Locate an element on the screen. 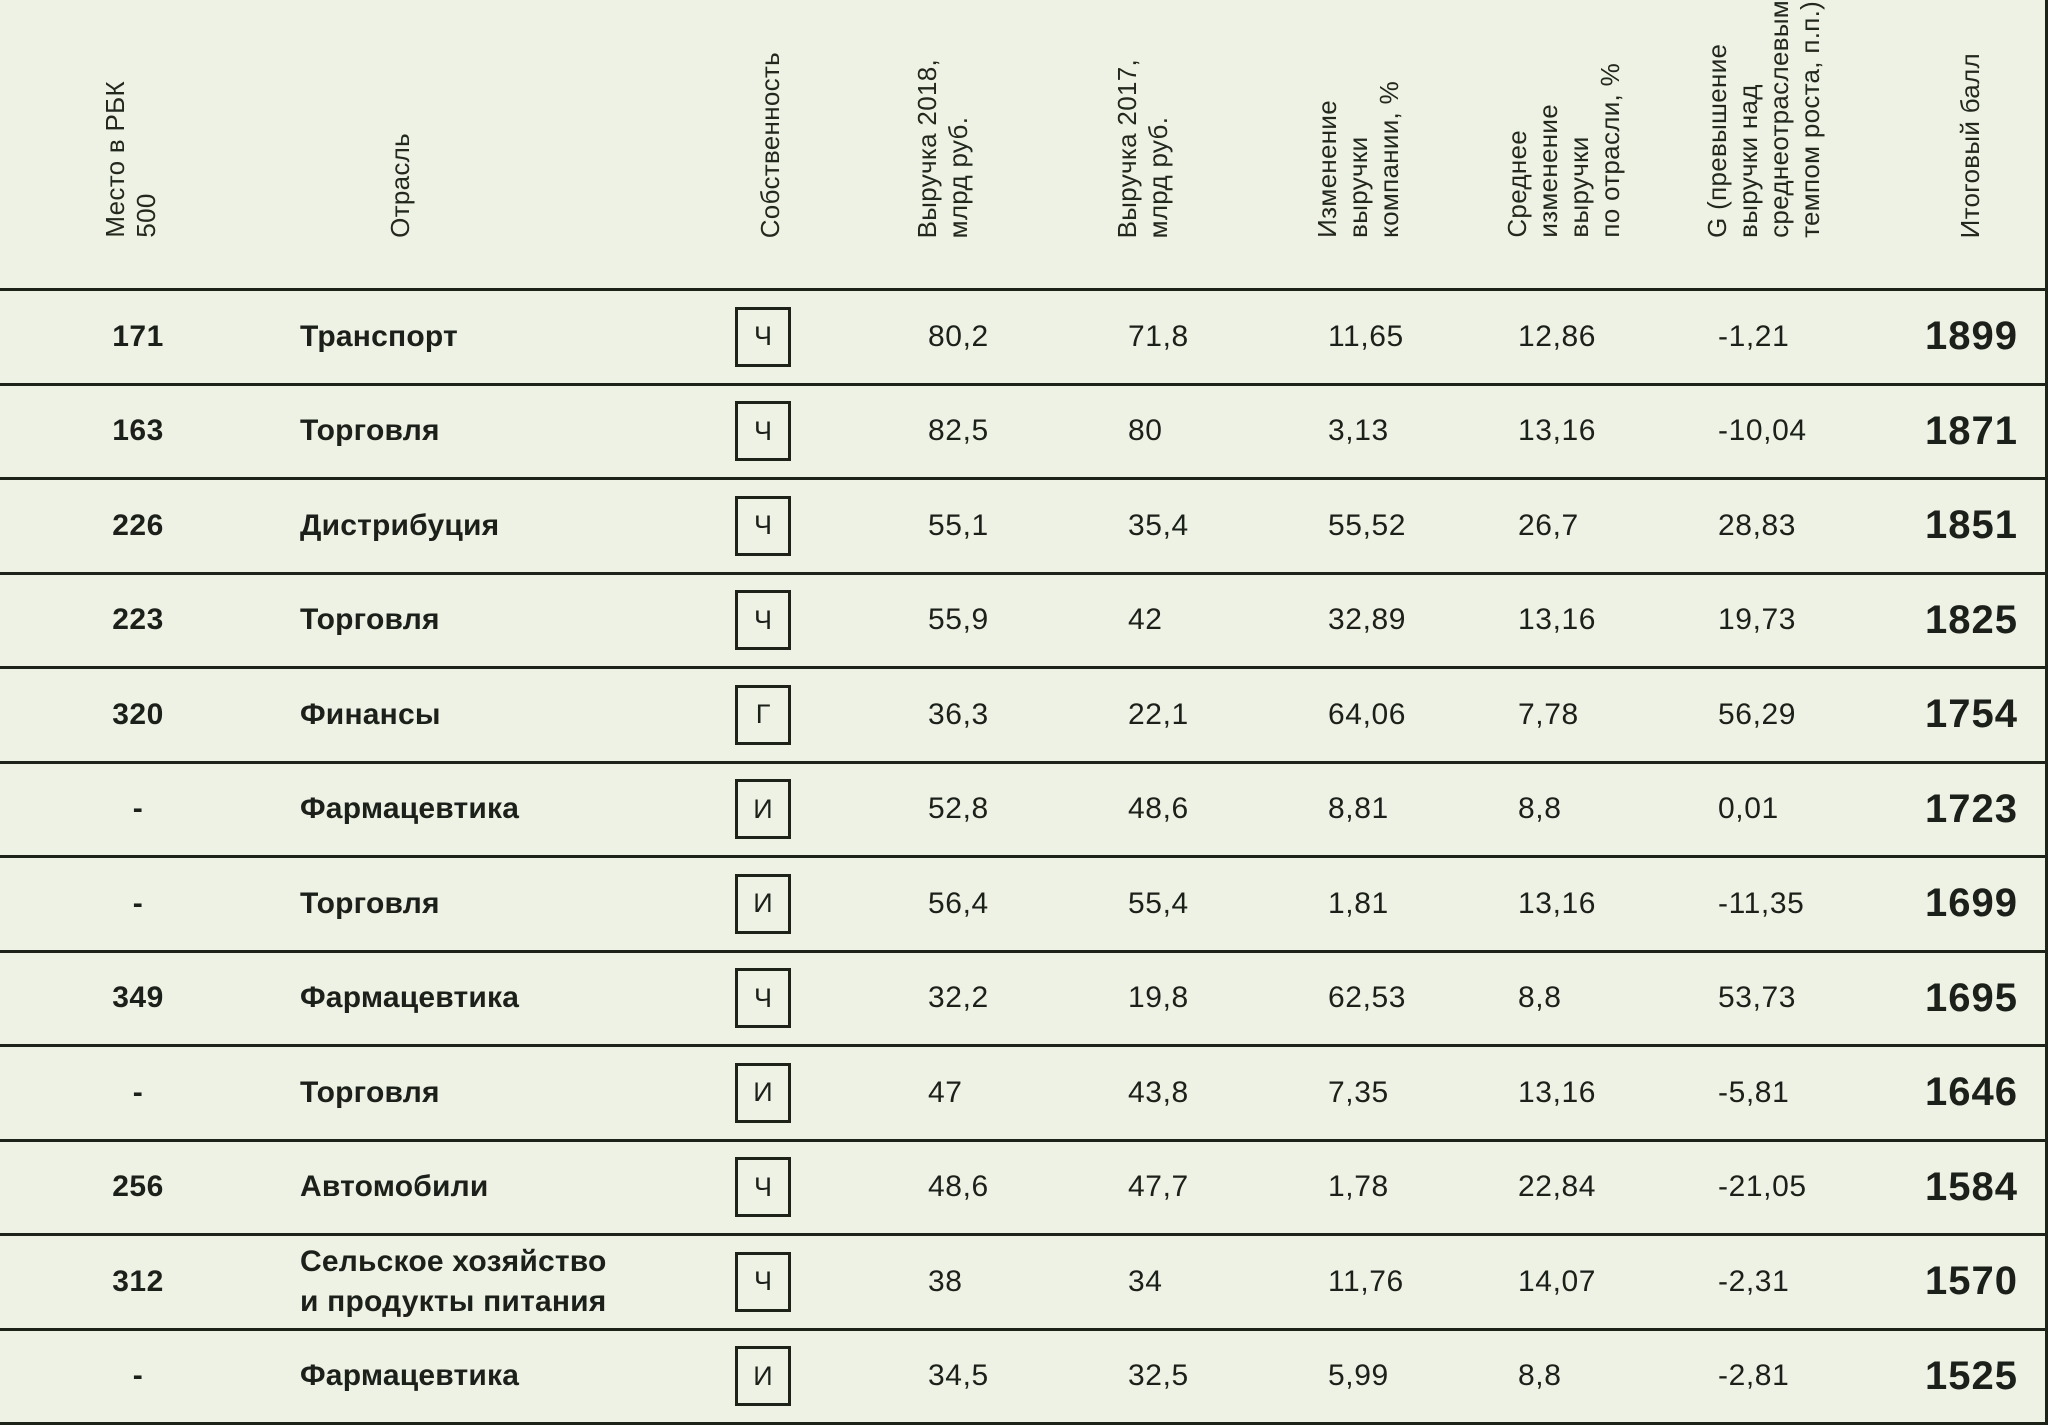 This screenshot has height=1425, width=2048. column-header-revenue-2017: Выручка 2017, млрд руб. is located at coordinates (1130, 144).